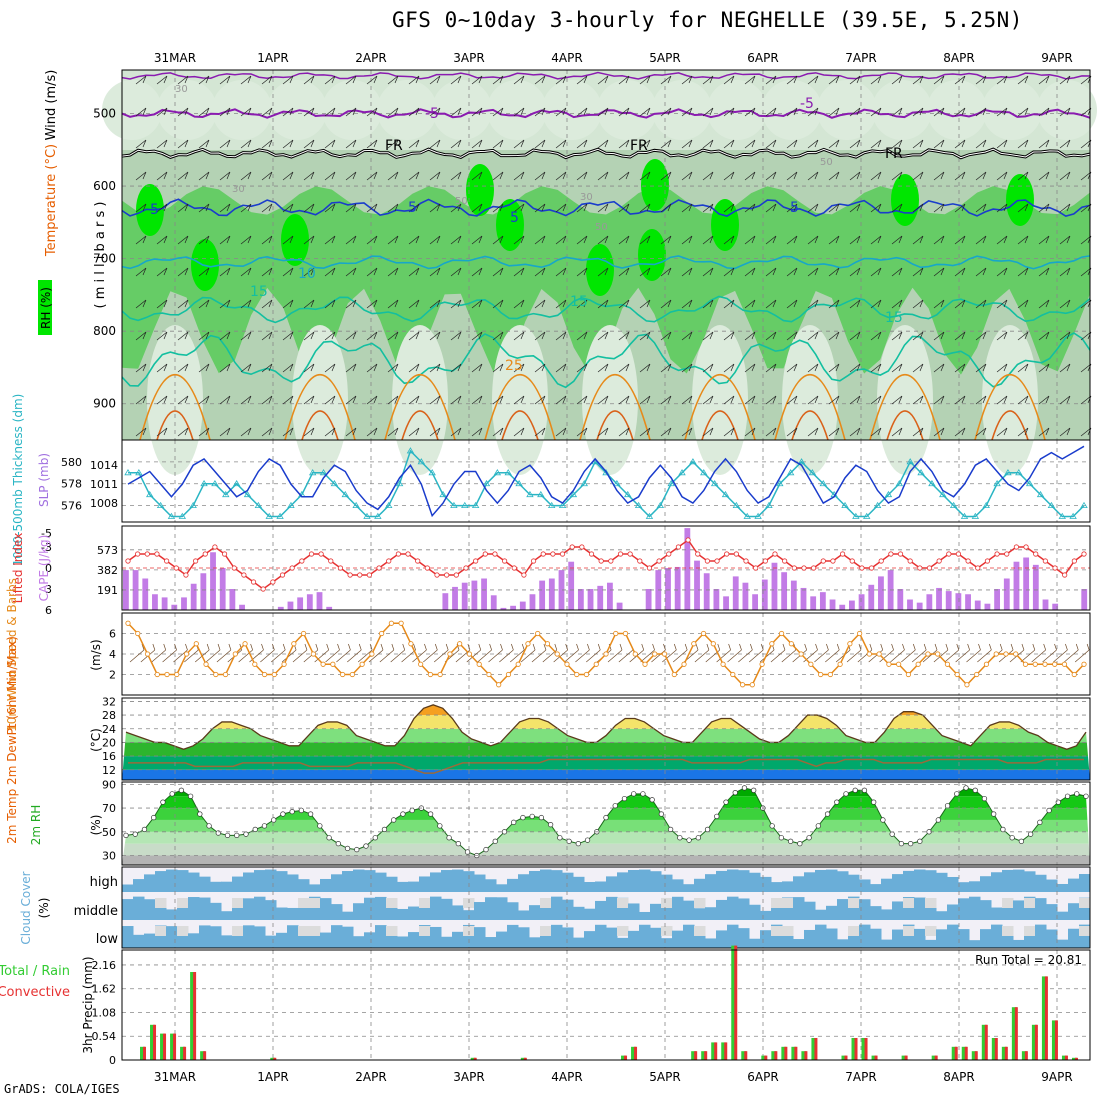  I want to click on pressure-axis-label: ( m i l l i b a r s ), so click(100, 255).